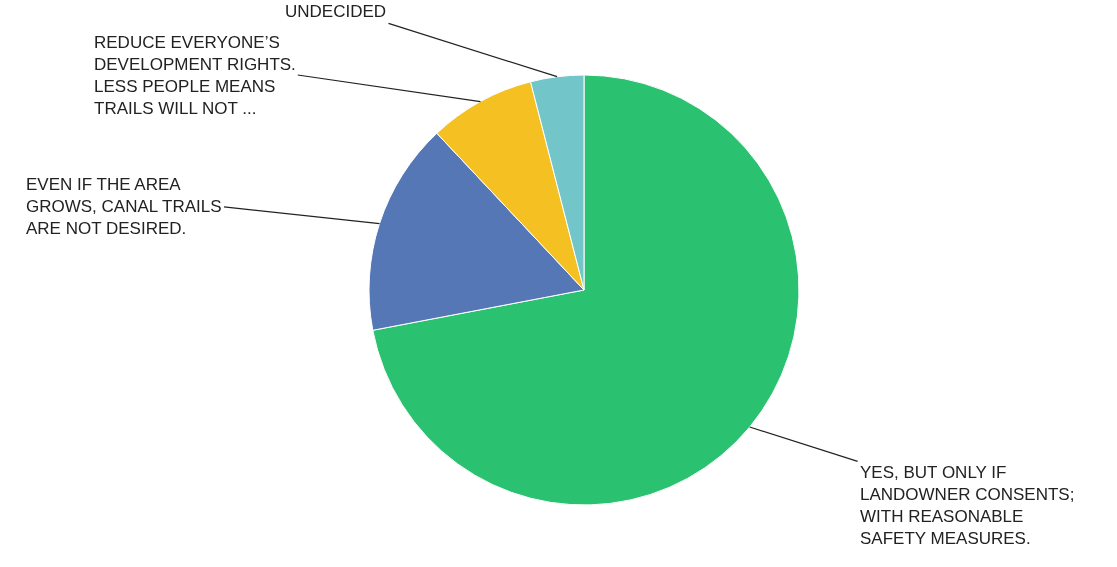 The image size is (1117, 567). Describe the element at coordinates (967, 506) in the screenshot. I see `slice-label: YES, BUT ONLY IF LANDOWNER CONSENTS; WITH REASONABLE SAFETY MEASURES.` at that location.